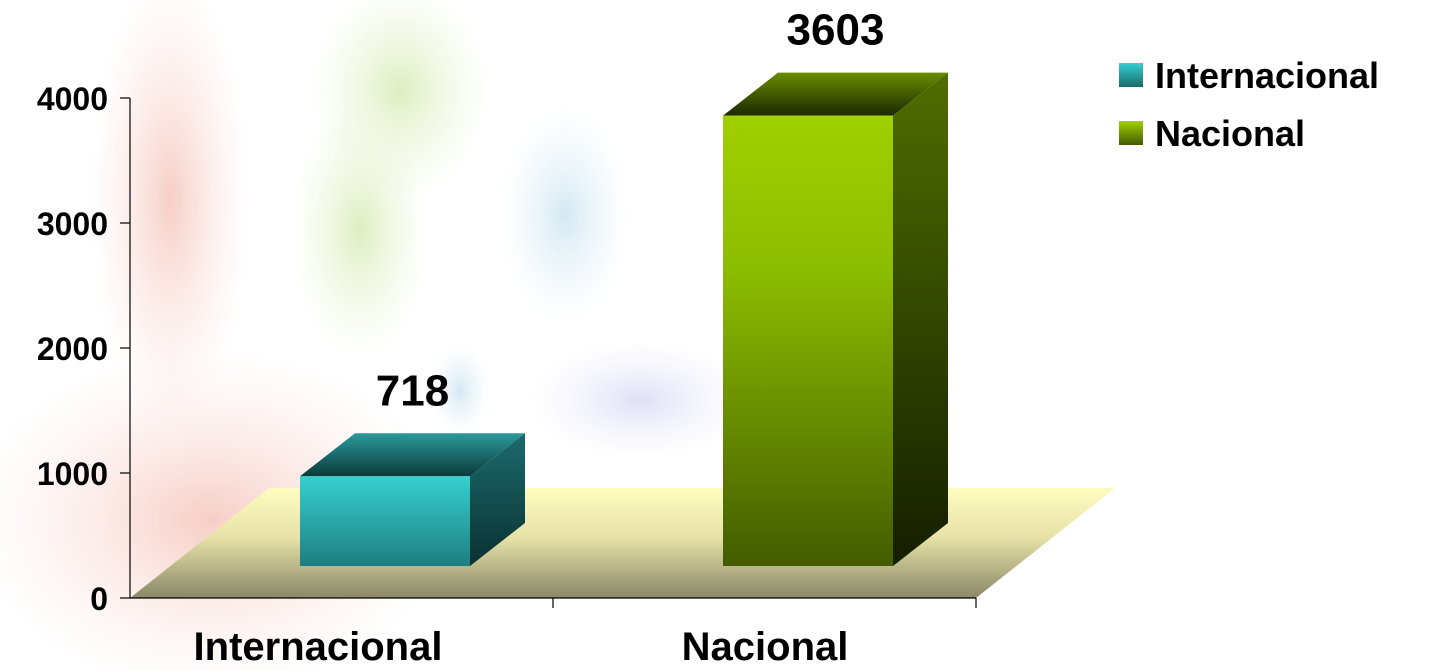 Image resolution: width=1446 pixels, height=670 pixels. I want to click on bar-nacional-side, so click(920, 319).